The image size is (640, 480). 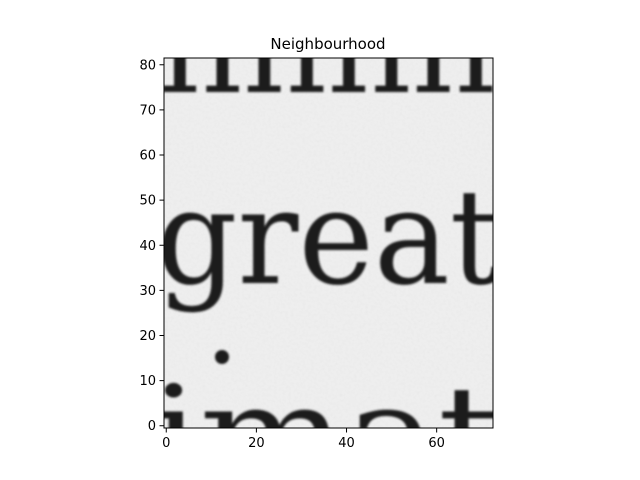 What do you see at coordinates (147, 291) in the screenshot?
I see `y-tick-label: 30` at bounding box center [147, 291].